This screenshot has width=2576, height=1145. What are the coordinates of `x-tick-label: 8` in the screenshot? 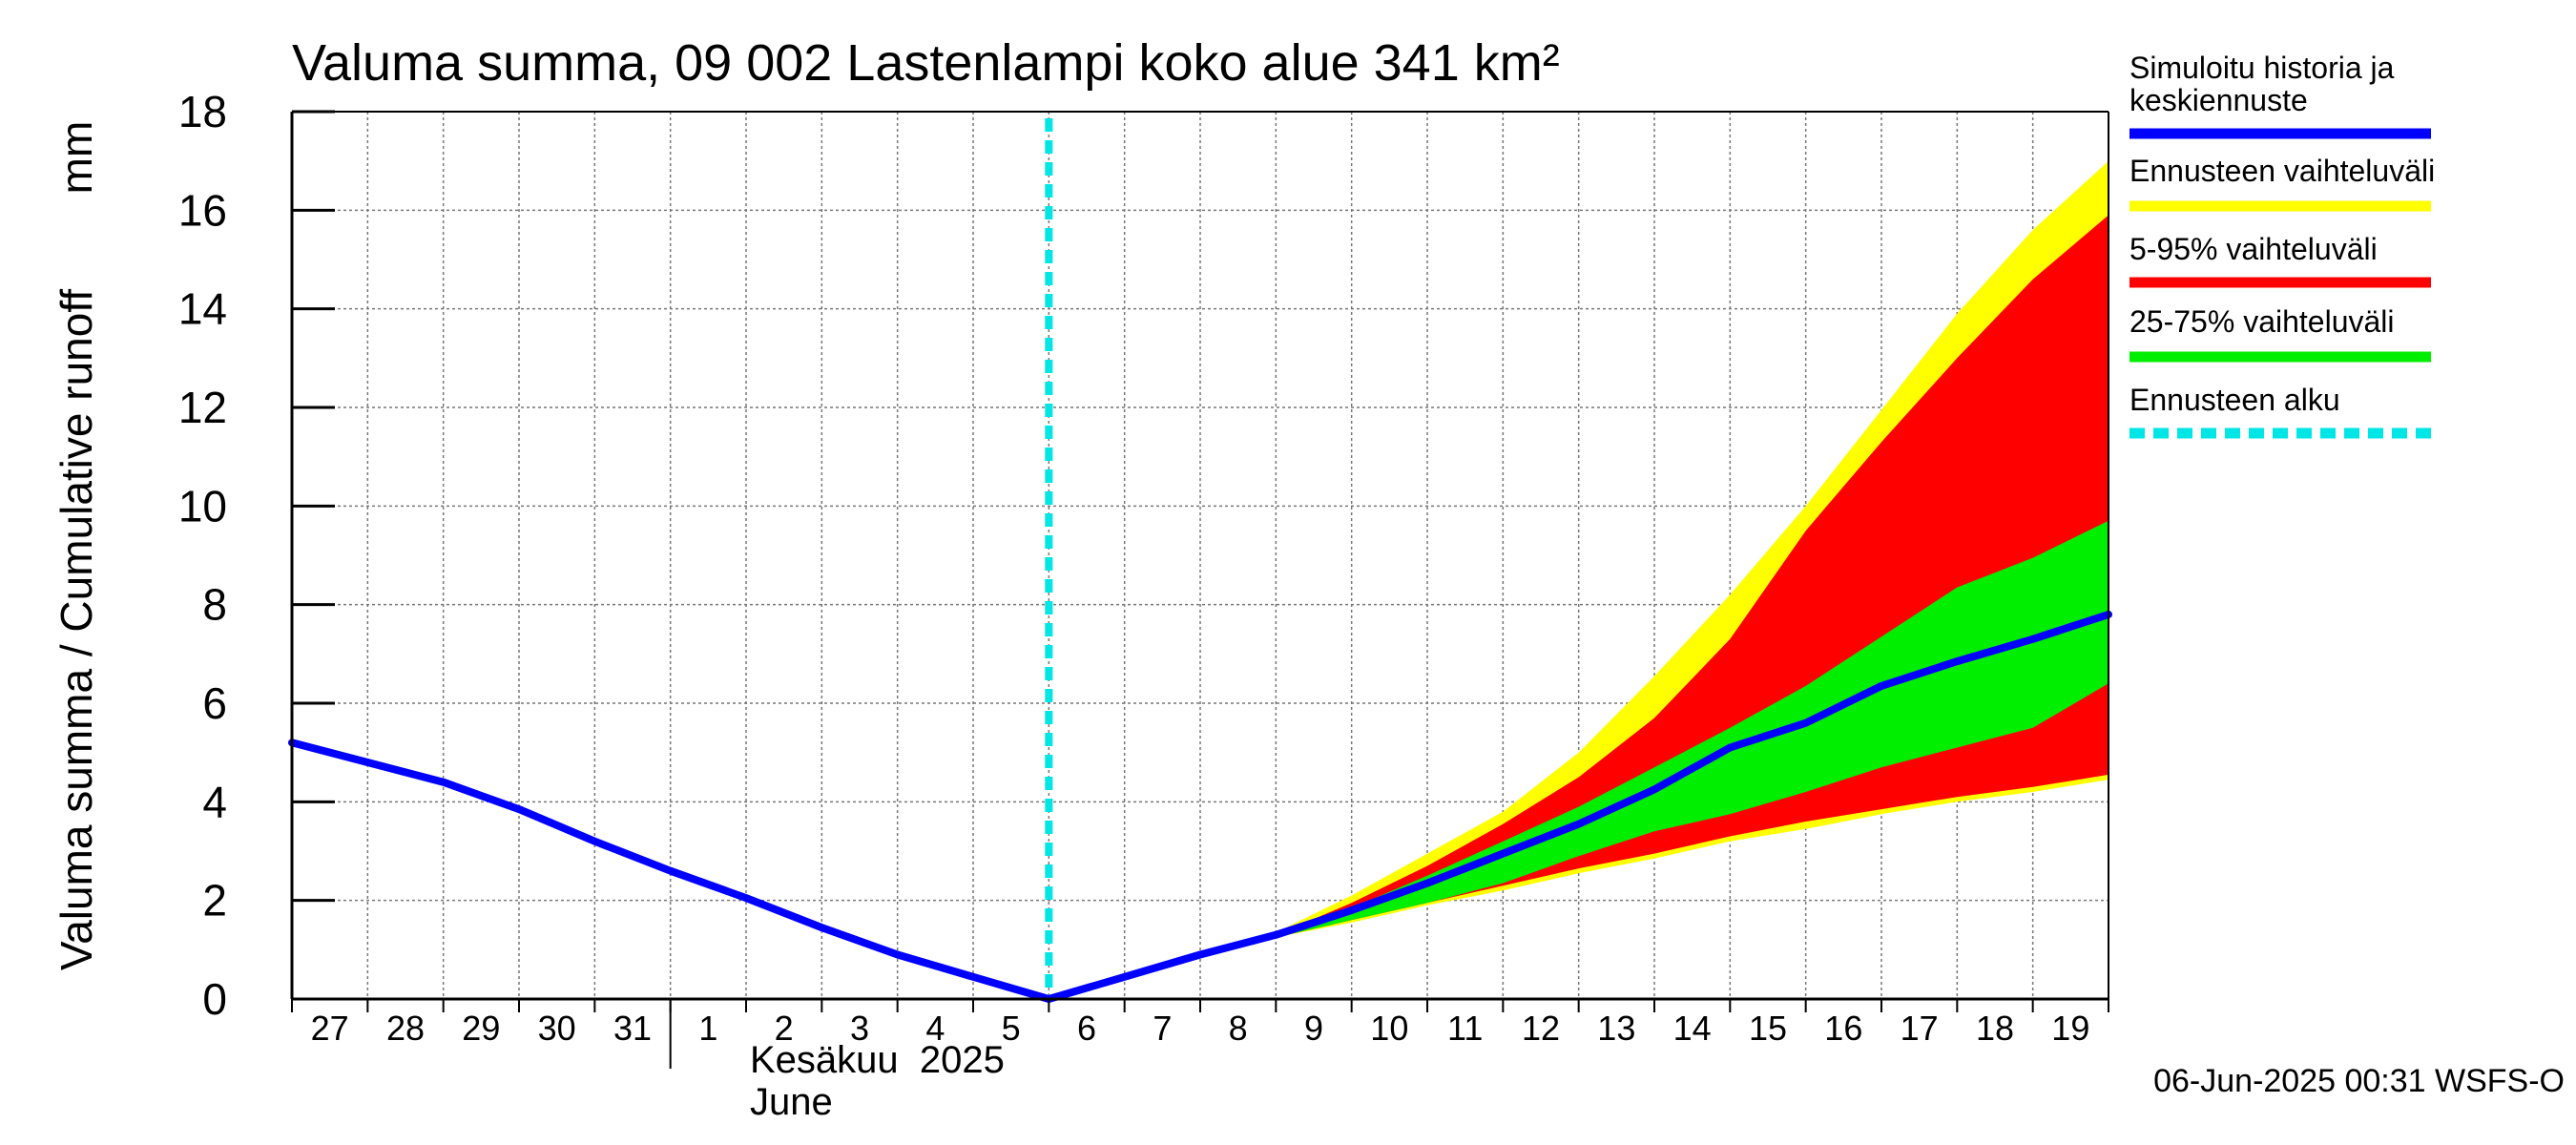 It's located at (1238, 1029).